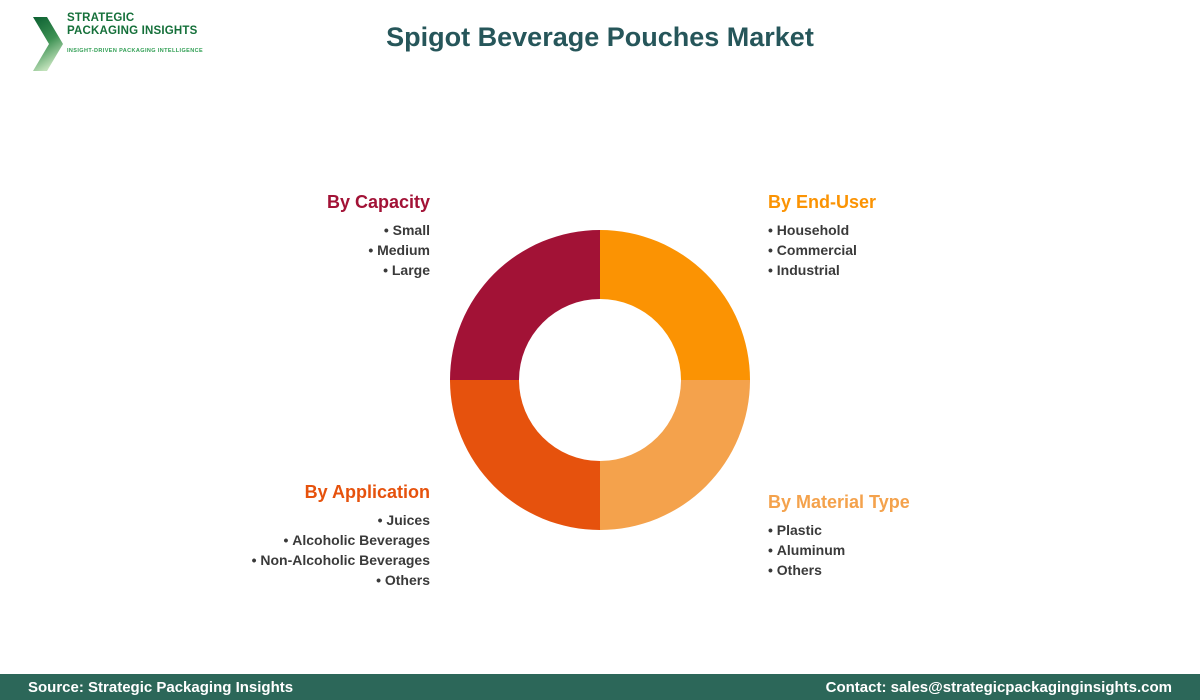 The width and height of the screenshot is (1200, 700). What do you see at coordinates (839, 502) in the screenshot?
I see `segment-header-material-type: By Material Type` at bounding box center [839, 502].